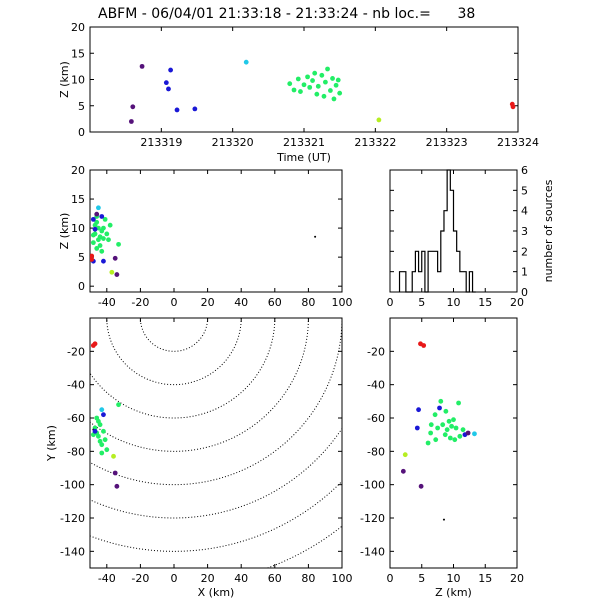  Describe the element at coordinates (442, 458) in the screenshot. I see `chart-z-y: 0 5 10 15 20 -20 -40 -60 -80 -100 -120 -140 Z (km)` at that location.